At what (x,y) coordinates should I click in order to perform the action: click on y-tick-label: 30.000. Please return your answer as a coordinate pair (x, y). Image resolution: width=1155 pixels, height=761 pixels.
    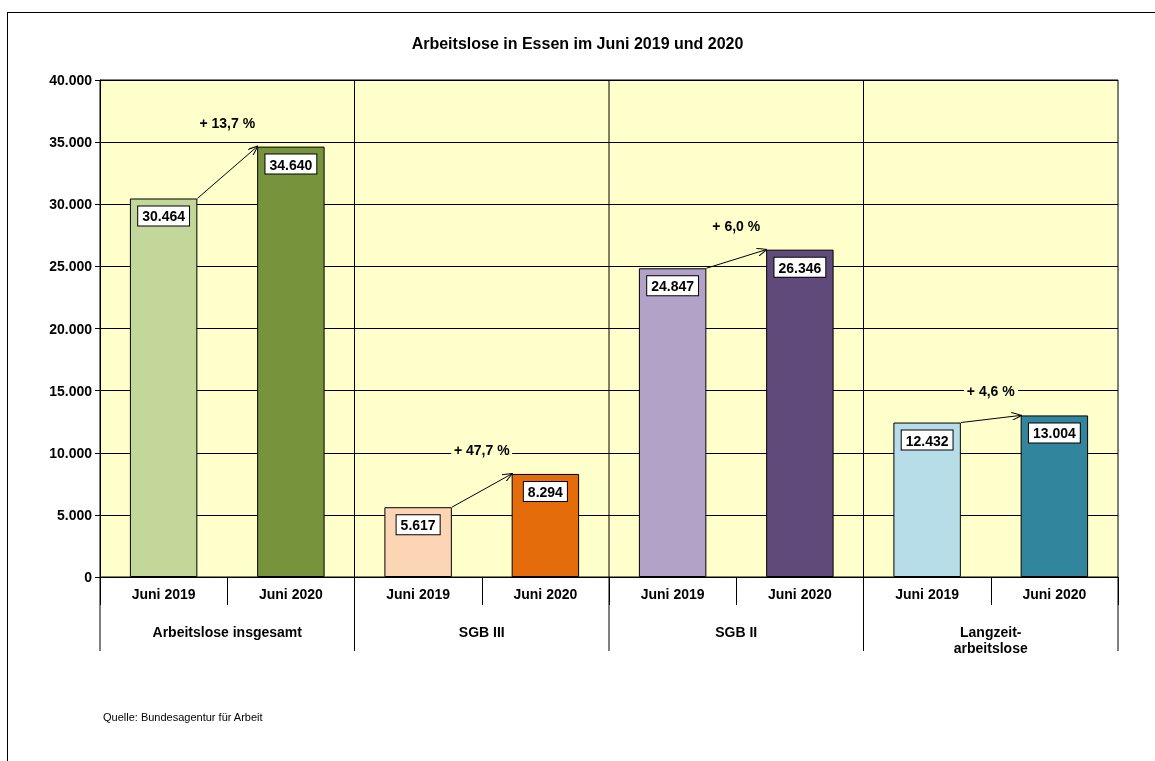
    Looking at the image, I should click on (71, 204).